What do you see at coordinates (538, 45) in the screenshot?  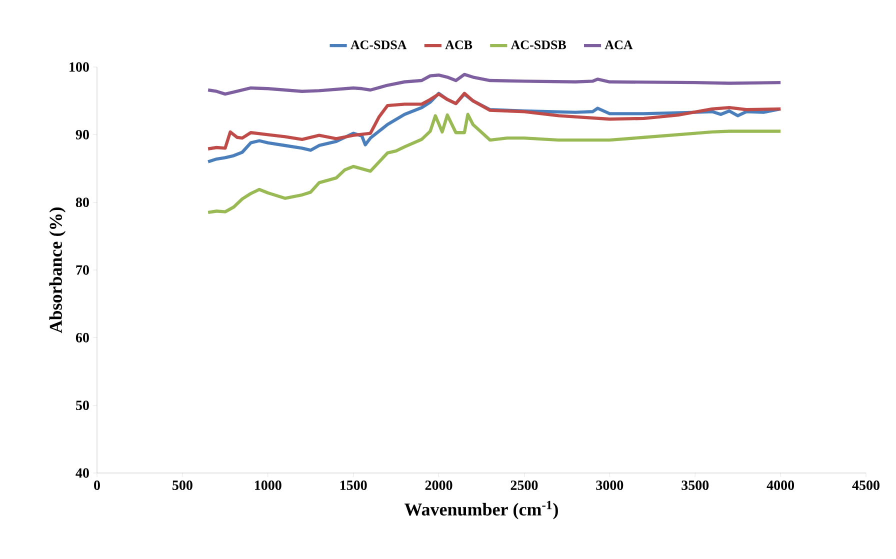 I see `legend-label: AC-SDSB` at bounding box center [538, 45].